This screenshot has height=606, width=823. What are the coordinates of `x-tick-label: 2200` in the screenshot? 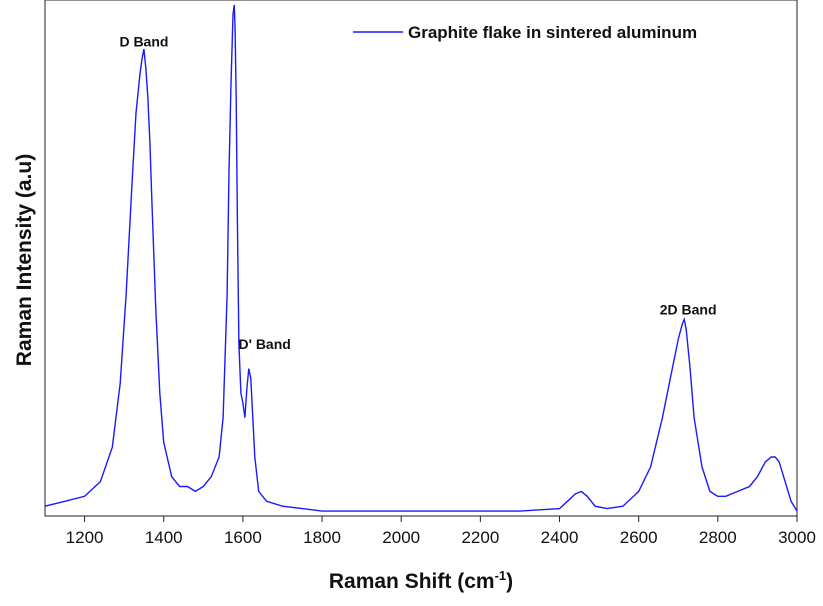 It's located at (480, 537).